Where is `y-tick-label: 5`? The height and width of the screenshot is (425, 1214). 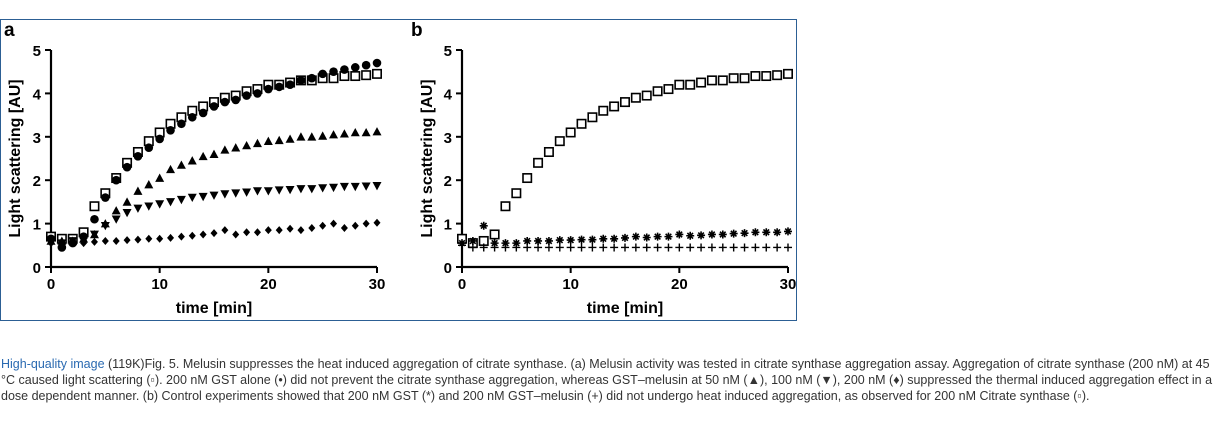
y-tick-label: 5 is located at coordinates (448, 51).